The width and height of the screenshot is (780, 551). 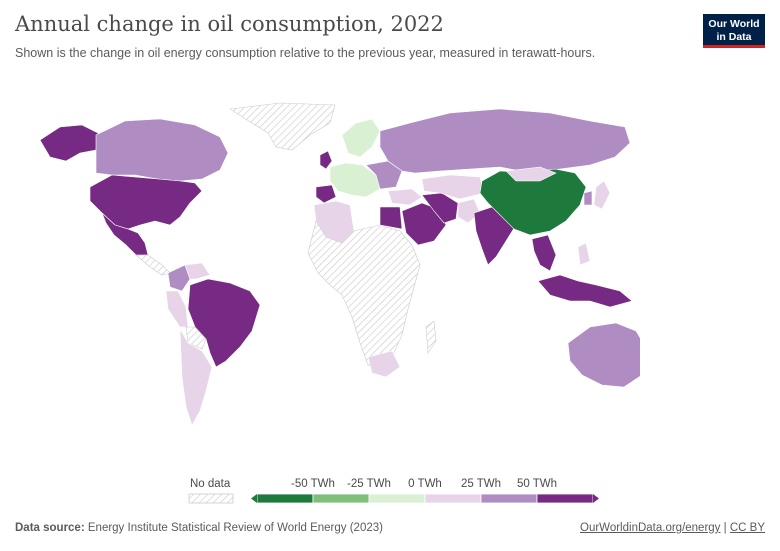 I want to click on central-asia-region, so click(x=453, y=187).